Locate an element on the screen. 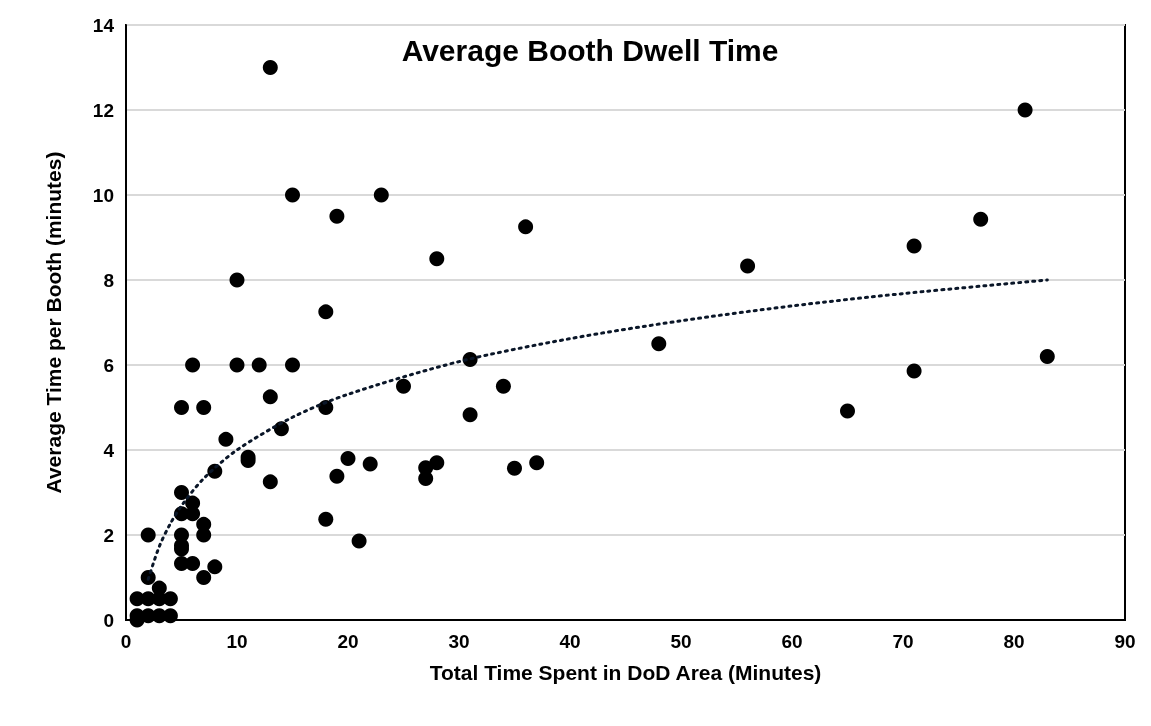 The image size is (1151, 726). y-tick-label: 12 is located at coordinates (103, 110).